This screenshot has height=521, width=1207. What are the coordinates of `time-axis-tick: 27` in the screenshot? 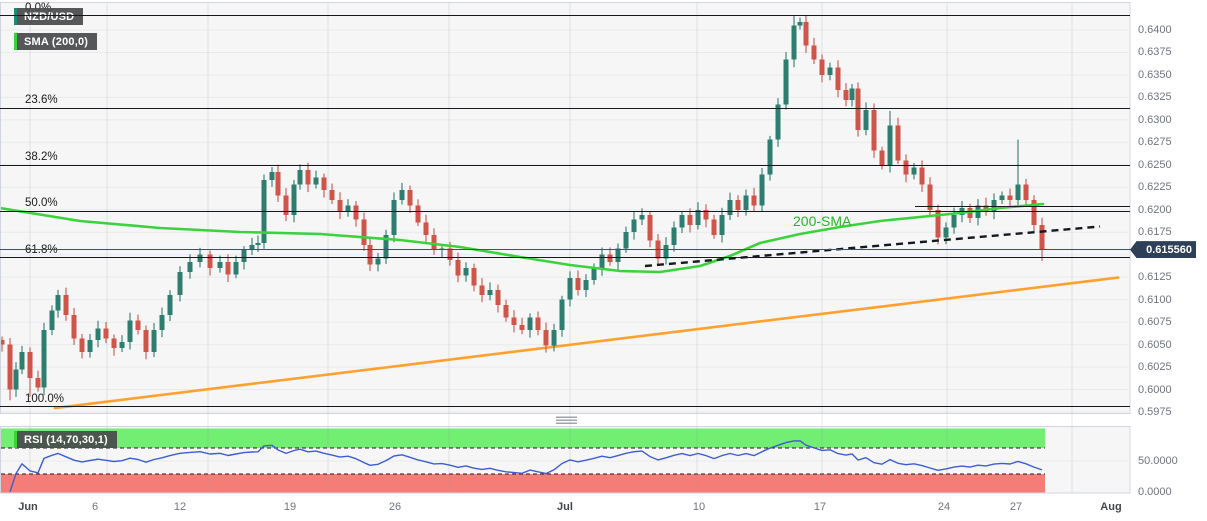 It's located at (1016, 507).